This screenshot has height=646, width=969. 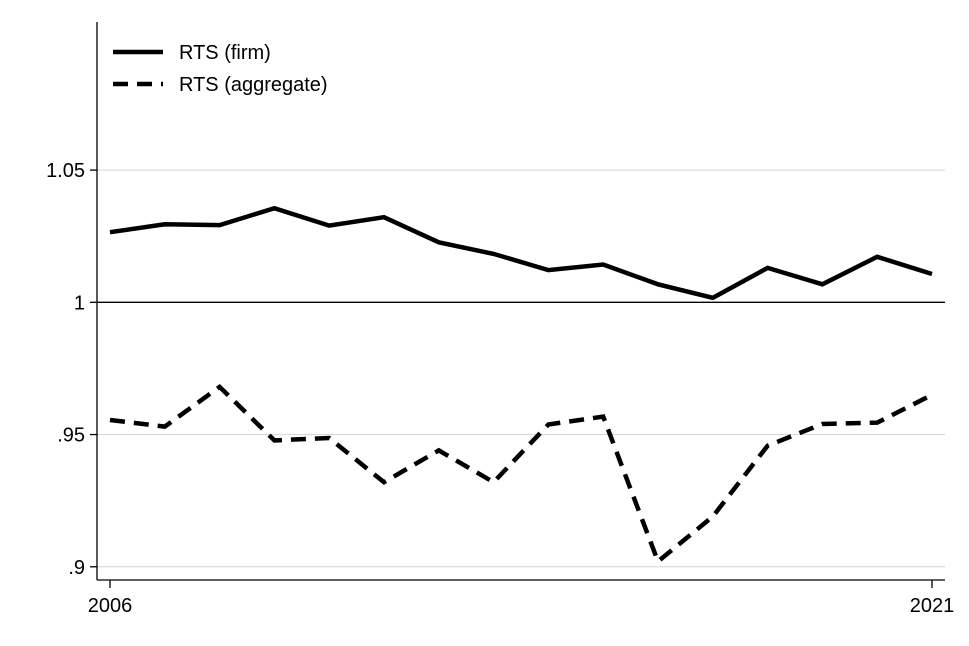 I want to click on y-tick-label: 1.05, so click(x=65, y=171).